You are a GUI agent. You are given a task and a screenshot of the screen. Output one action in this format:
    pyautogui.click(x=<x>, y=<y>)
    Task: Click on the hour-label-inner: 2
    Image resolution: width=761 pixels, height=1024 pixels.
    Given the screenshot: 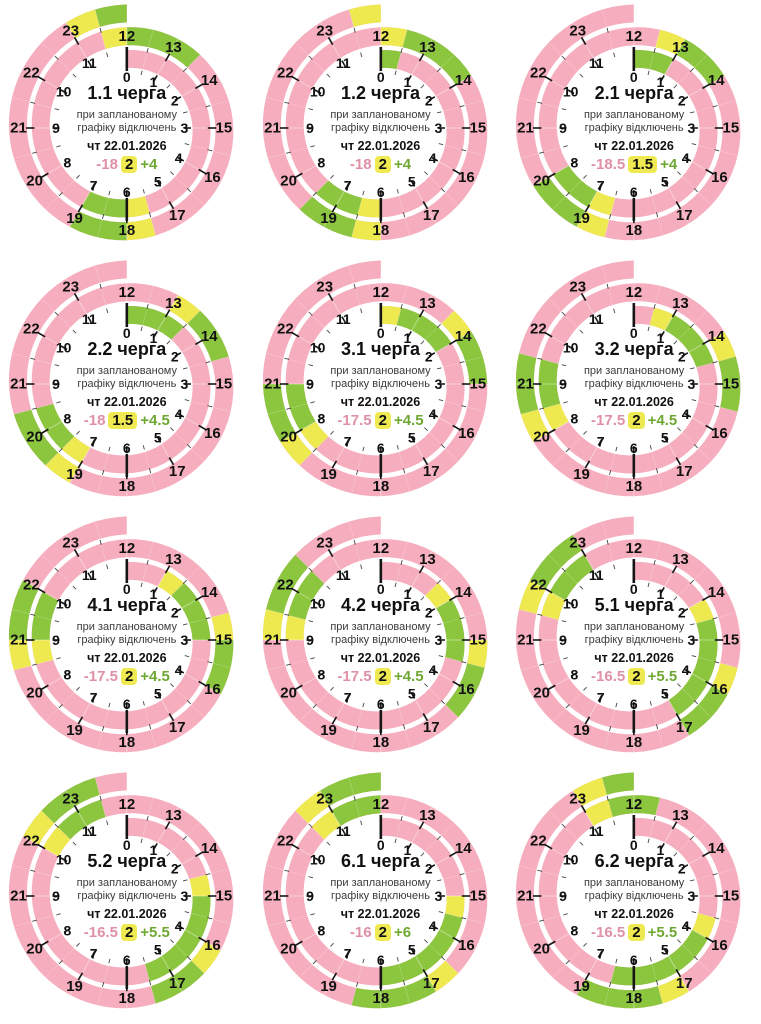 What is the action you would take?
    pyautogui.click(x=429, y=356)
    